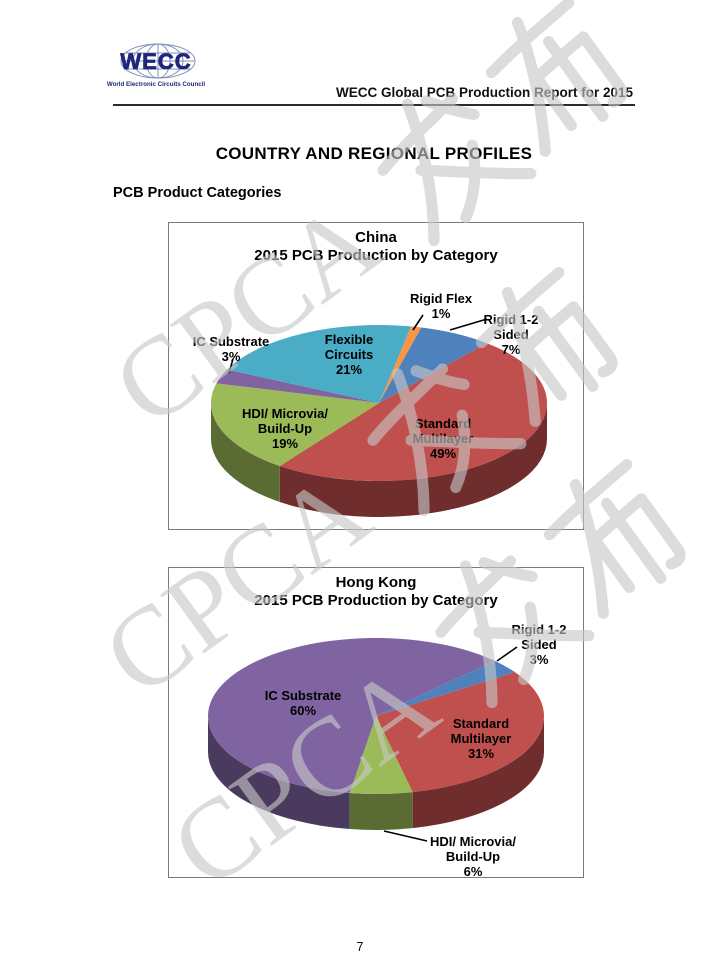 Image resolution: width=720 pixels, height=964 pixels. What do you see at coordinates (349, 369) in the screenshot?
I see `slice-label: 21%` at bounding box center [349, 369].